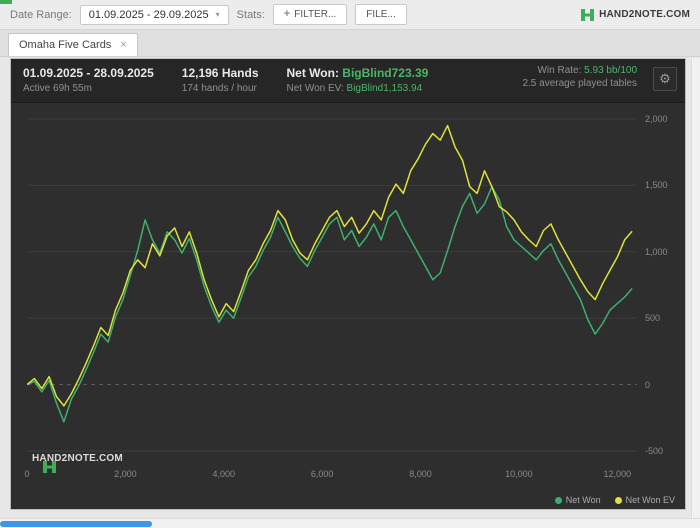 The height and width of the screenshot is (528, 700). I want to click on horizontal-scrollbar-thumb, so click(76, 524).